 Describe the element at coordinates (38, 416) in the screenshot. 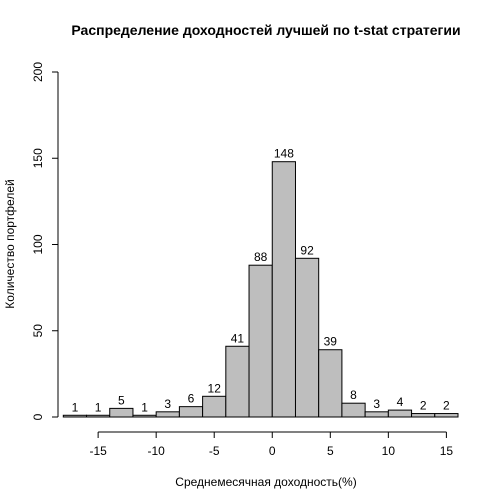

I see `y-tick-label: 0` at that location.